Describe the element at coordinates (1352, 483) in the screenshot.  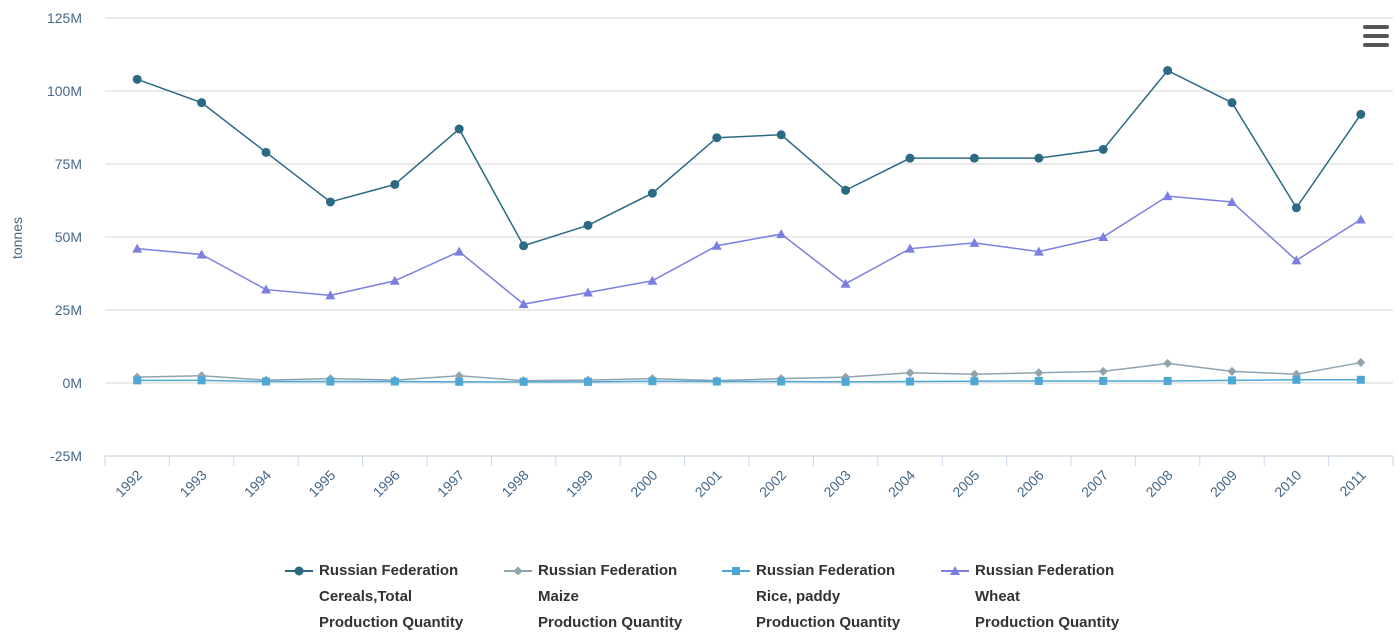
I see `x-tick-label: 2011` at that location.